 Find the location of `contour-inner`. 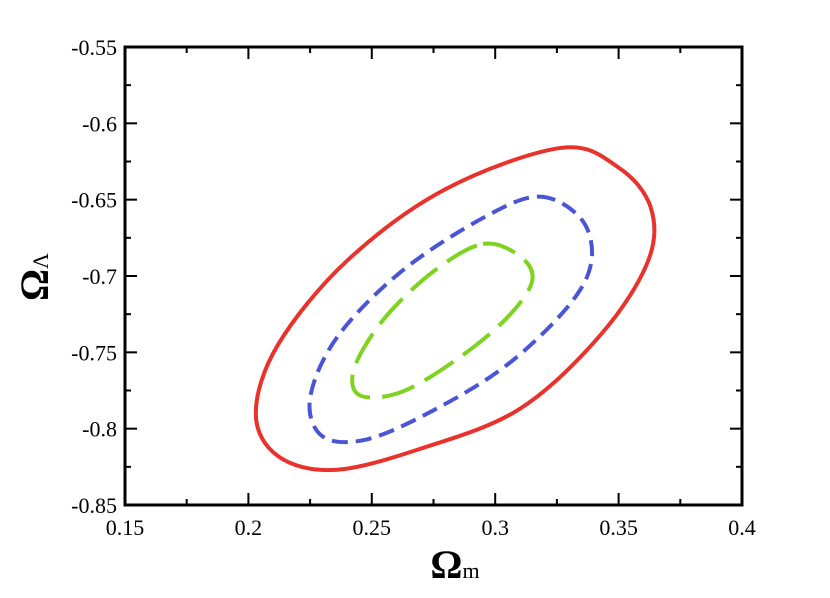

contour-inner is located at coordinates (442, 320).